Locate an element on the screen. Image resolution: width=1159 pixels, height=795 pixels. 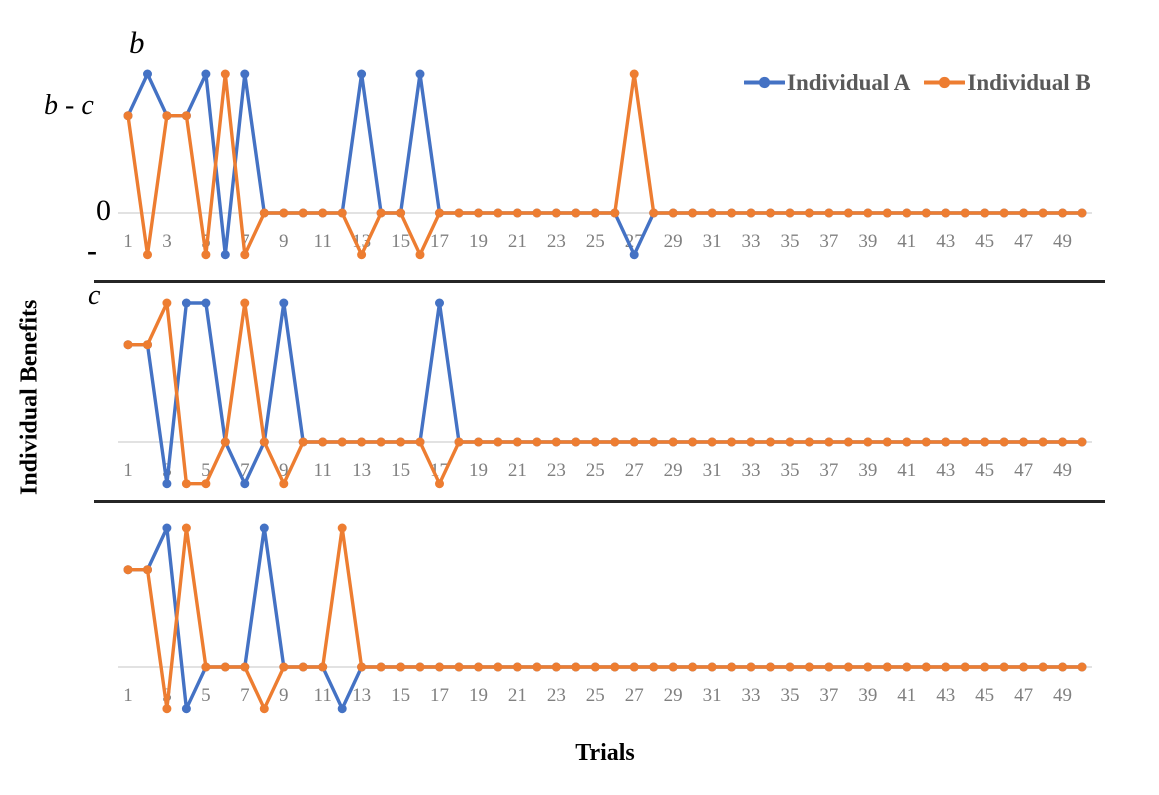
x-tick-bottom-5: 5 is located at coordinates (206, 695).